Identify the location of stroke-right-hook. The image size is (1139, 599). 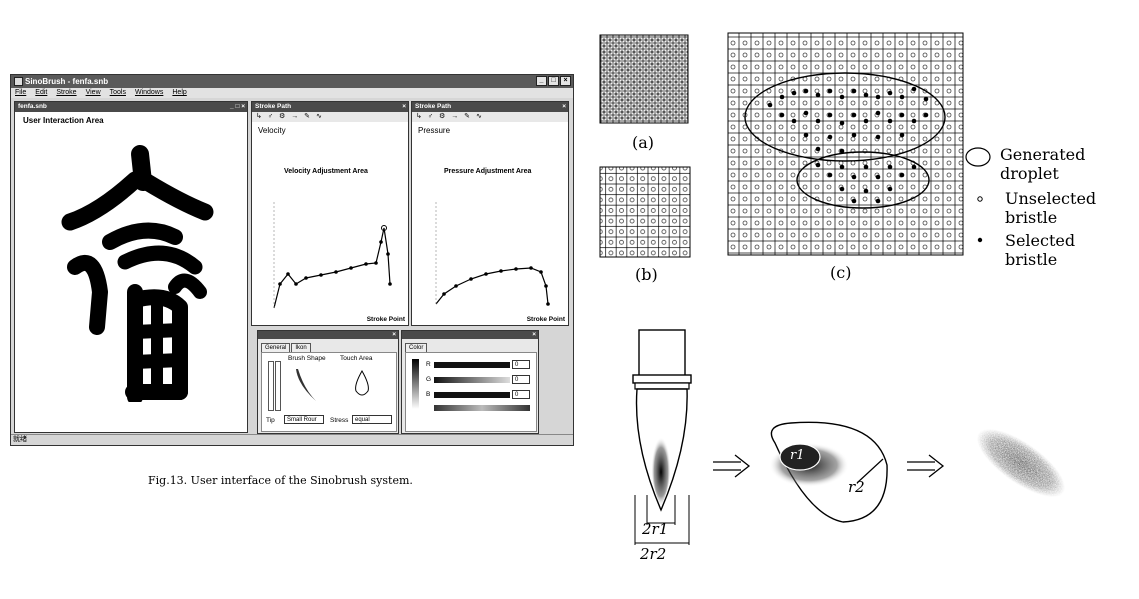
(187, 286).